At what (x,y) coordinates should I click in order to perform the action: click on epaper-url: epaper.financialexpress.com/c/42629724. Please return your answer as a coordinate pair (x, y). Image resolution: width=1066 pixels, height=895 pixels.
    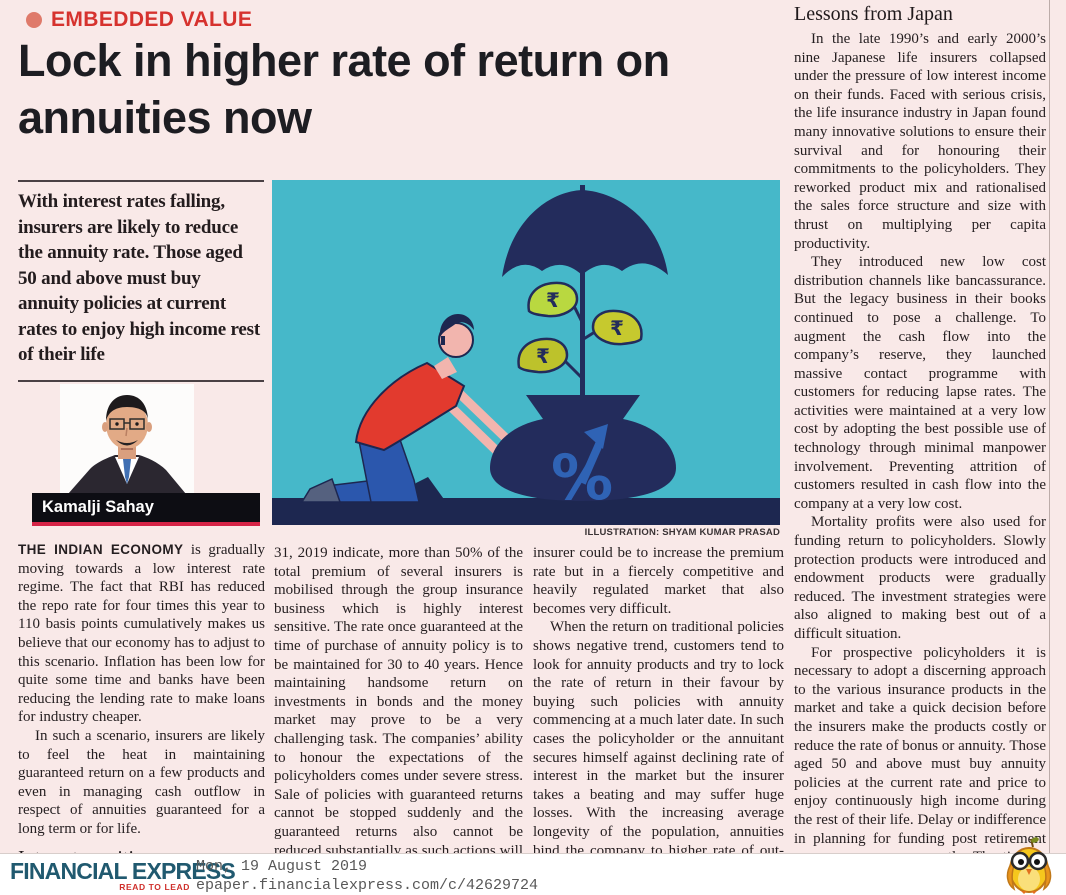
    Looking at the image, I should click on (367, 885).